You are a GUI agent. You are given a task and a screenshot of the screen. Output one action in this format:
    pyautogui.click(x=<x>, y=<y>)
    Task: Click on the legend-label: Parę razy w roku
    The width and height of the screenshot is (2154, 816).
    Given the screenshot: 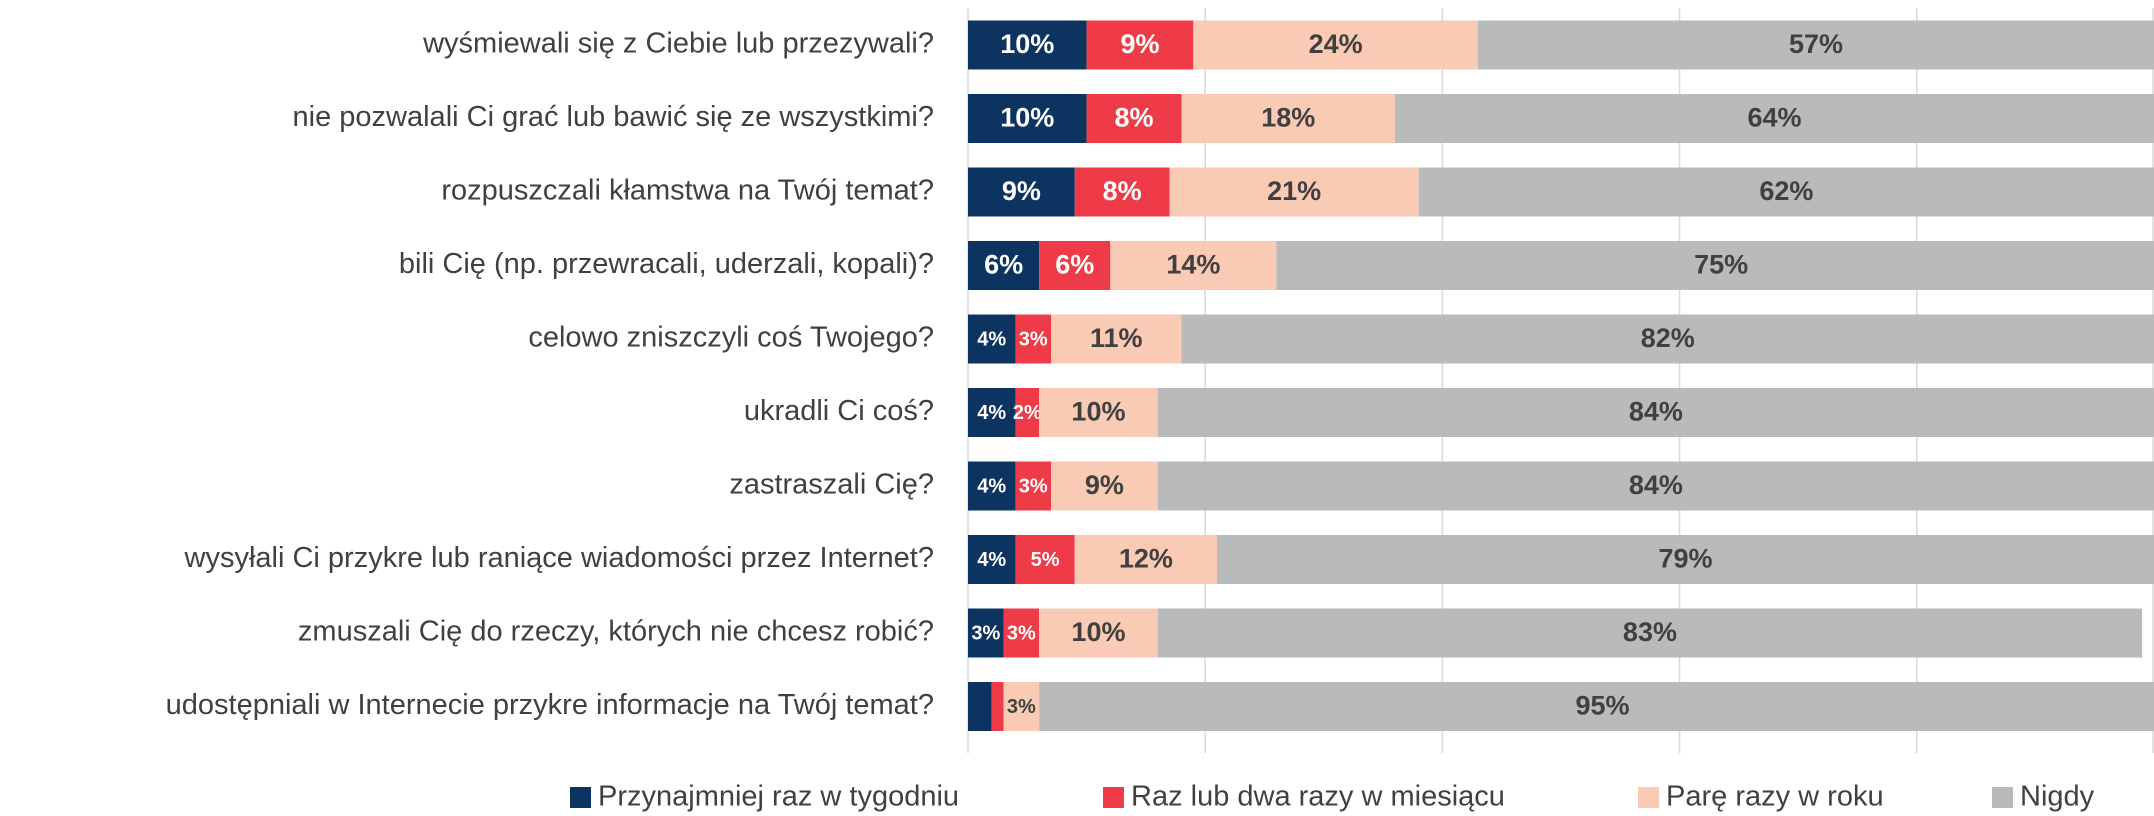 What is the action you would take?
    pyautogui.click(x=1775, y=797)
    